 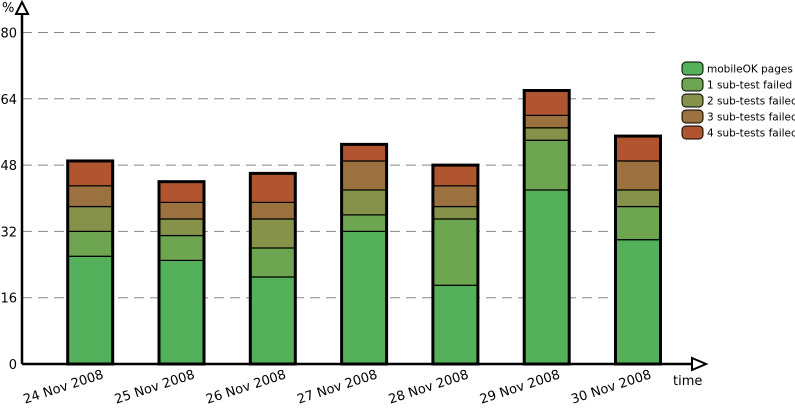 What do you see at coordinates (429, 388) in the screenshot?
I see `x-tick-label: 28 Nov 2008` at bounding box center [429, 388].